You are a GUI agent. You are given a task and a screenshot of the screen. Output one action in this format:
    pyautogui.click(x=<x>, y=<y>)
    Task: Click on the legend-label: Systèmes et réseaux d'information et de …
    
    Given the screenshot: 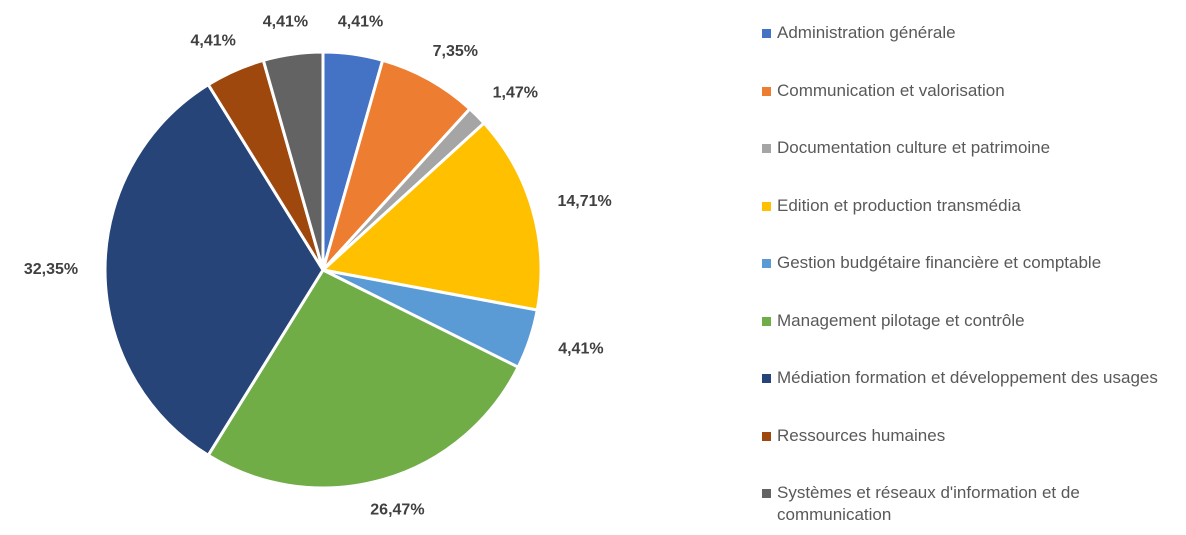 What is the action you would take?
    pyautogui.click(x=928, y=503)
    